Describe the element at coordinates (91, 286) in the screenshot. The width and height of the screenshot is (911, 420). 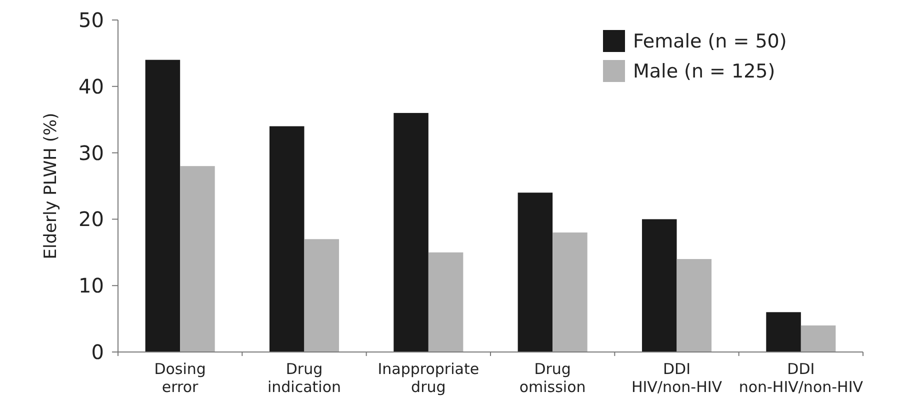
I see `y-tick-label: 10` at that location.